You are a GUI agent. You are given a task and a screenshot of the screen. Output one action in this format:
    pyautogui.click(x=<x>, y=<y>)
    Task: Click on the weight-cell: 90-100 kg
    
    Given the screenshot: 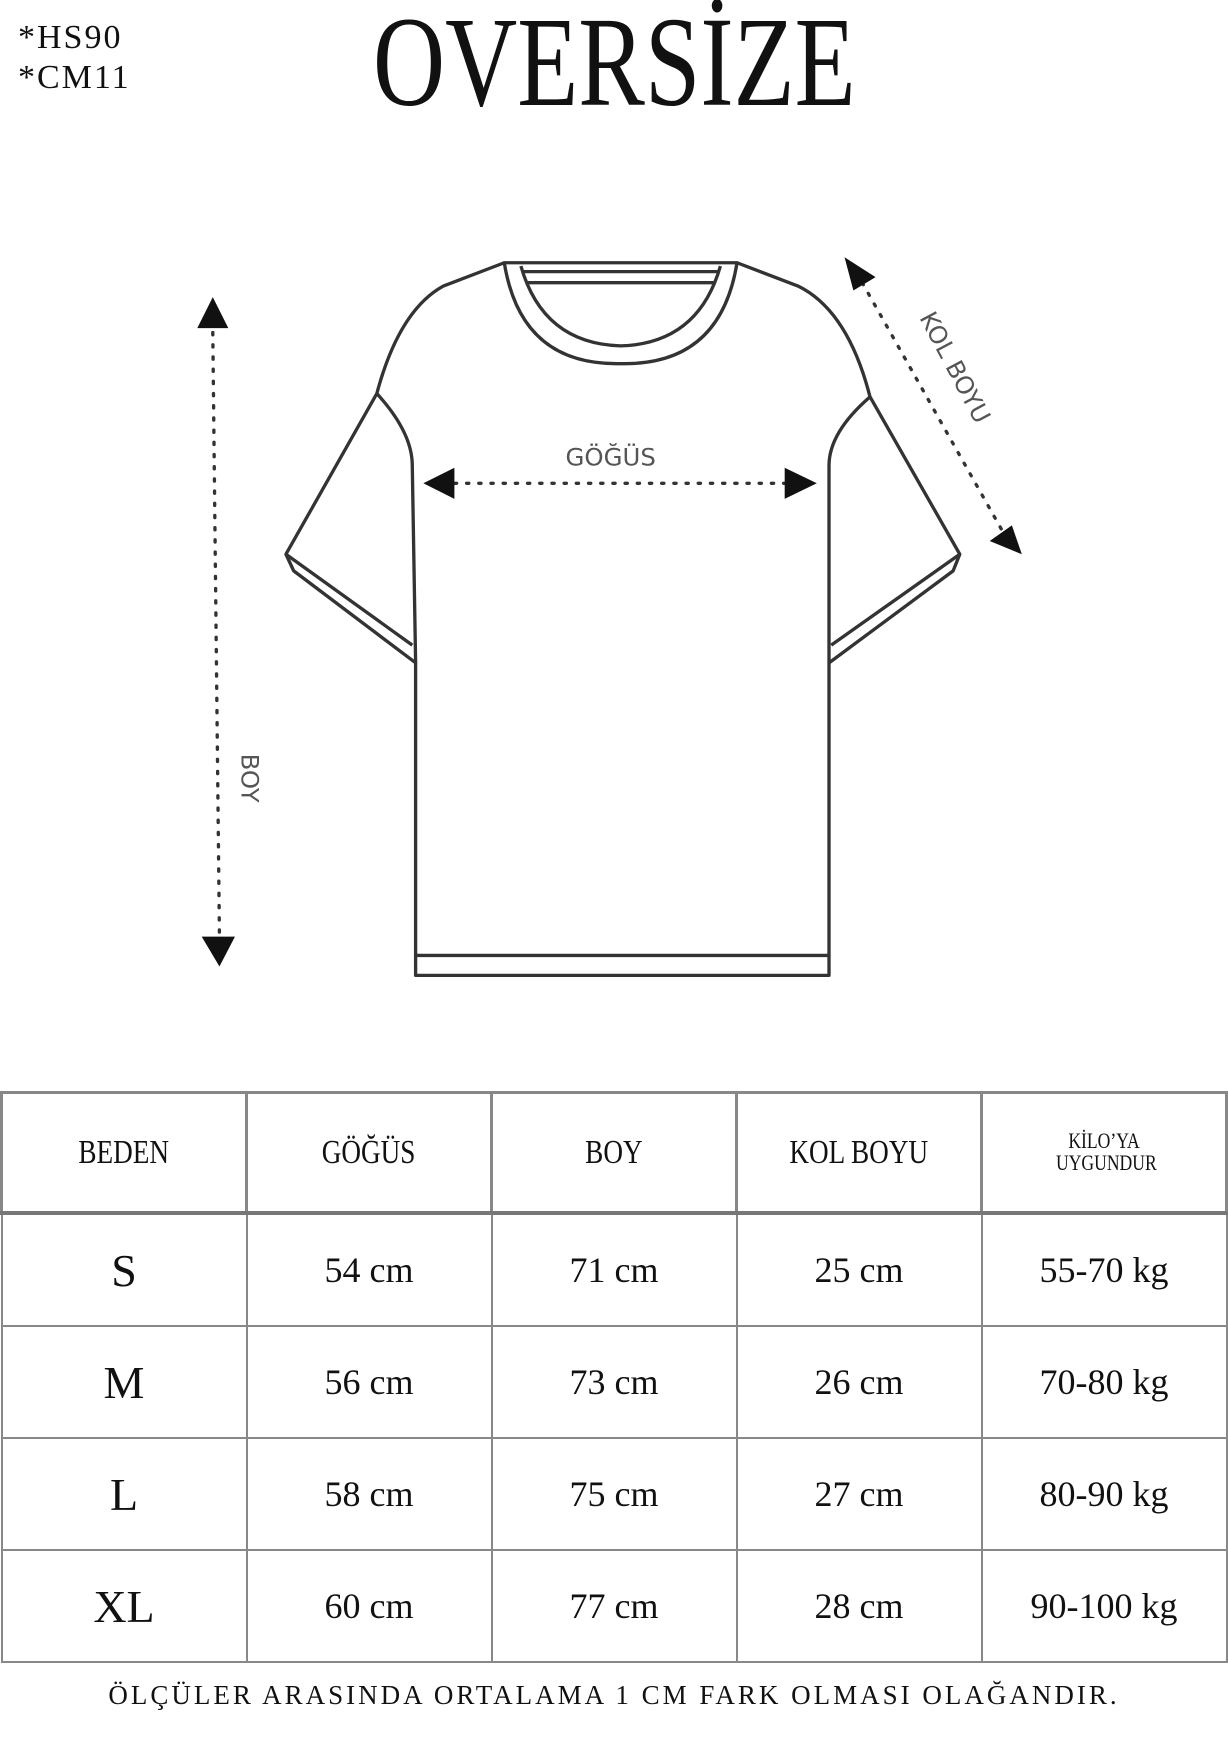 What is the action you would take?
    pyautogui.click(x=1104, y=1606)
    